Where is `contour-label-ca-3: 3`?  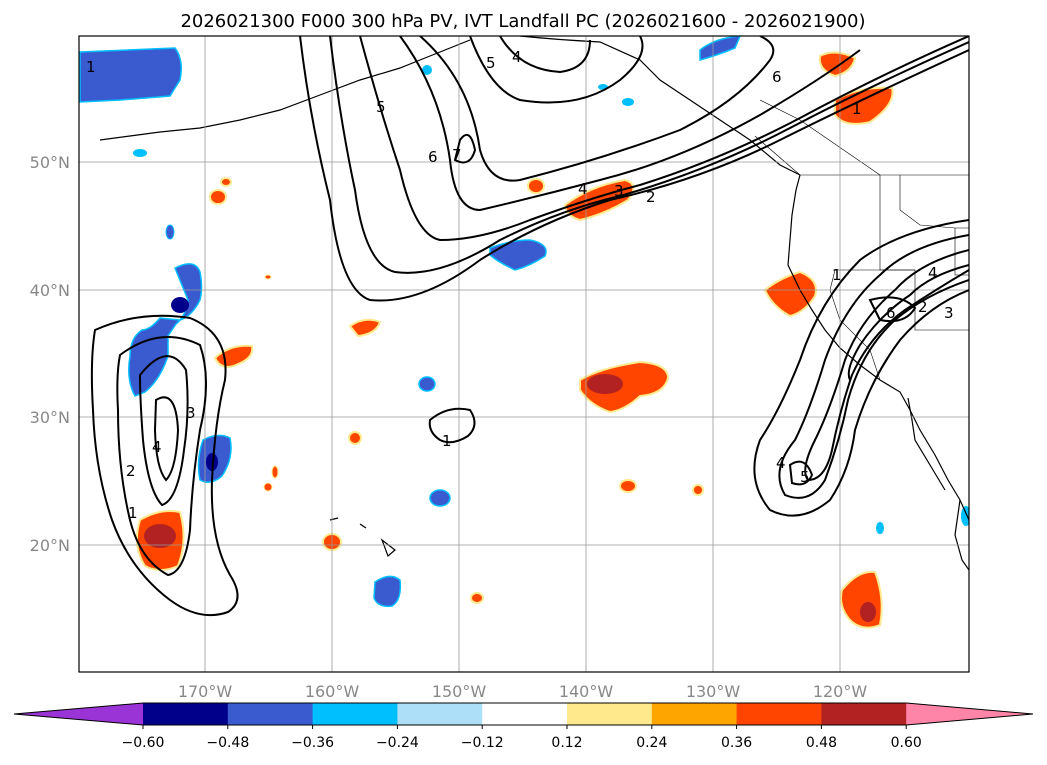 contour-label-ca-3: 3 is located at coordinates (949, 313).